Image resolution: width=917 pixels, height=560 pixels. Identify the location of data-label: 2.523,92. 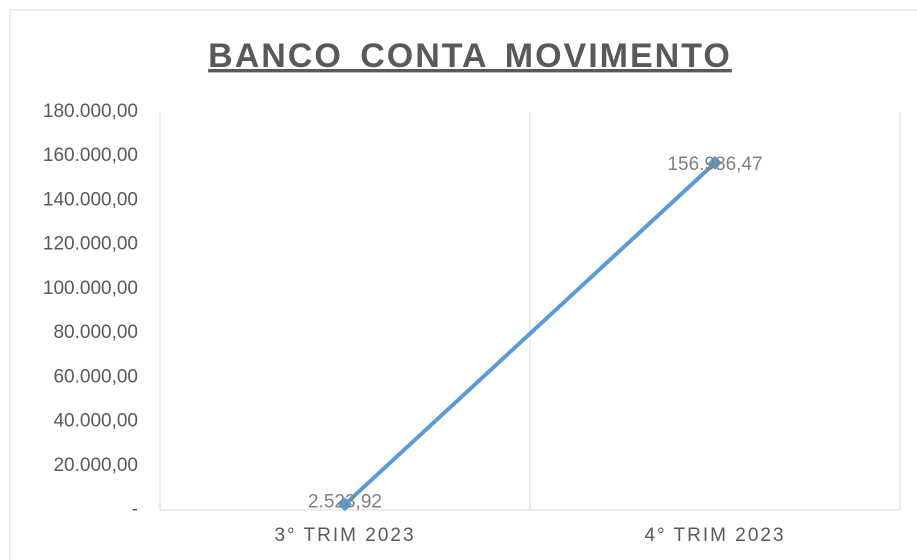
(345, 501).